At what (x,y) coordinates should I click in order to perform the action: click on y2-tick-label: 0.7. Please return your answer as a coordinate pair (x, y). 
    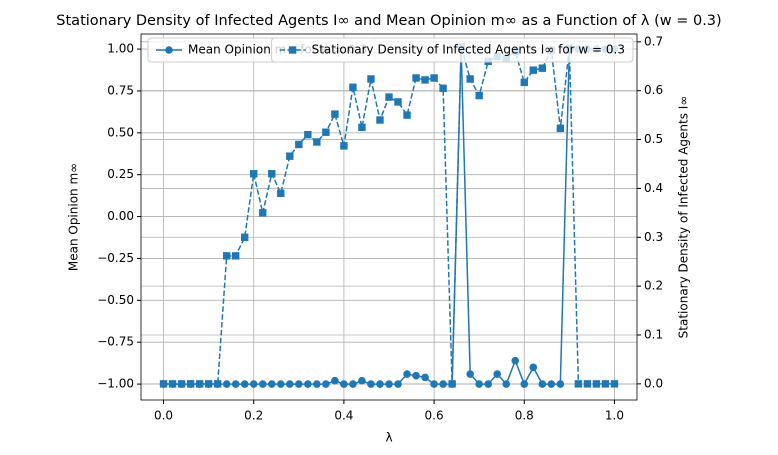
    Looking at the image, I should click on (653, 41).